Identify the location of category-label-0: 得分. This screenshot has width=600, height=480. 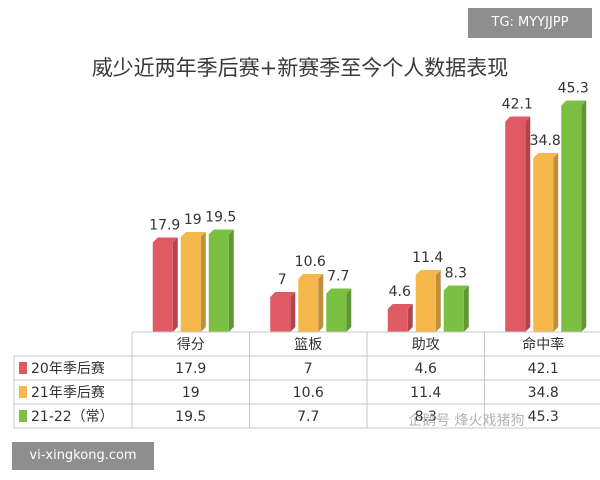
(191, 344).